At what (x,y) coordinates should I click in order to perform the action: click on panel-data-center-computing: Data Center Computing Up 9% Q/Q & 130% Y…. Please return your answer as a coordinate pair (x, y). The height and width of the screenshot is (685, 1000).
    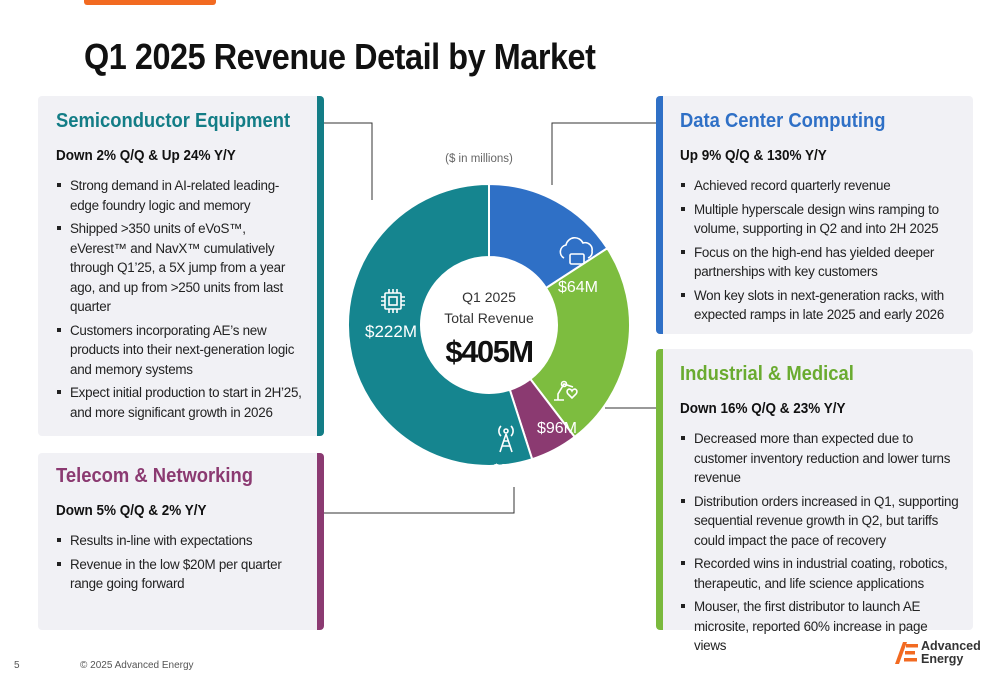
    Looking at the image, I should click on (814, 215).